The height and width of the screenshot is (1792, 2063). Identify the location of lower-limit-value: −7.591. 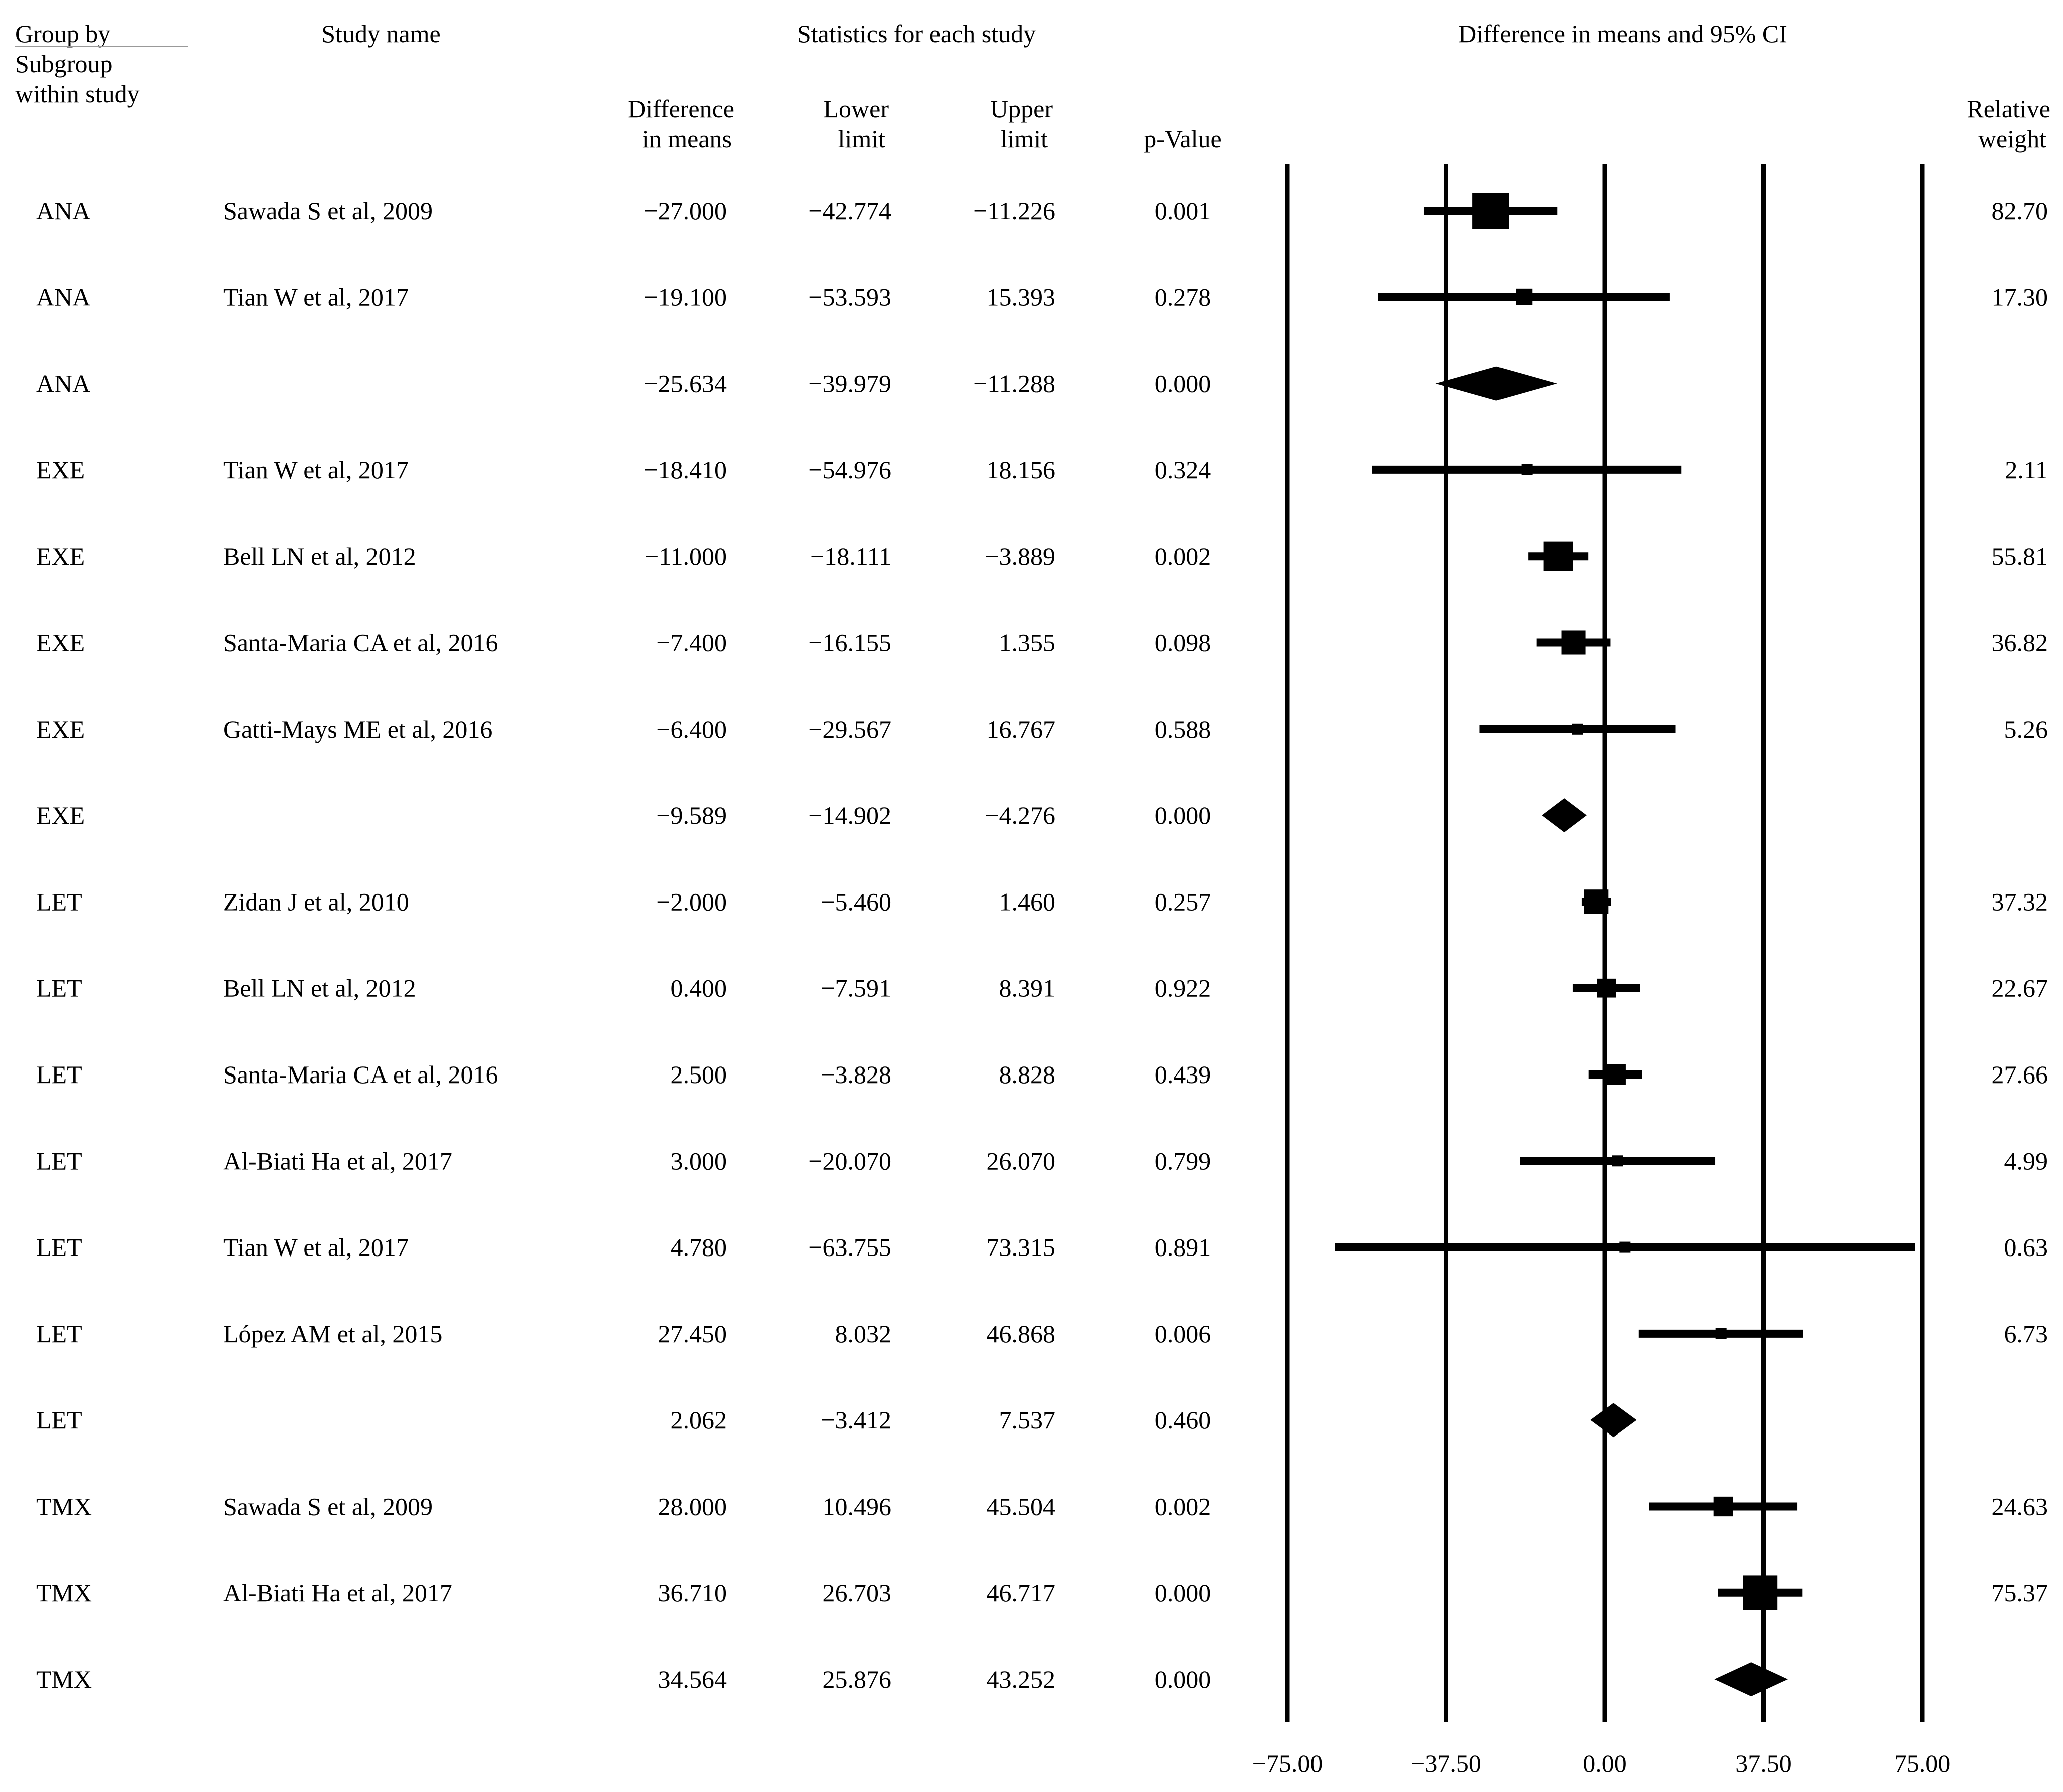
(856, 988).